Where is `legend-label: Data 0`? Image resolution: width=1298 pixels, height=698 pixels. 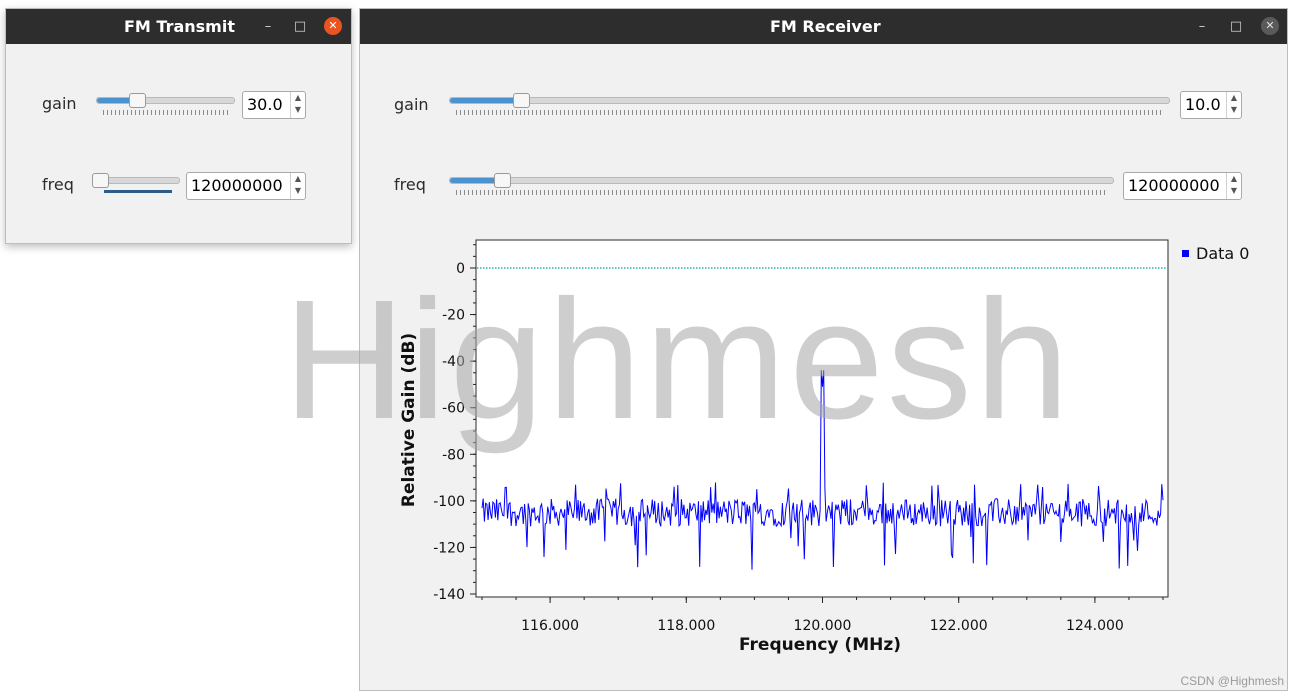
legend-label: Data 0 is located at coordinates (1222, 253).